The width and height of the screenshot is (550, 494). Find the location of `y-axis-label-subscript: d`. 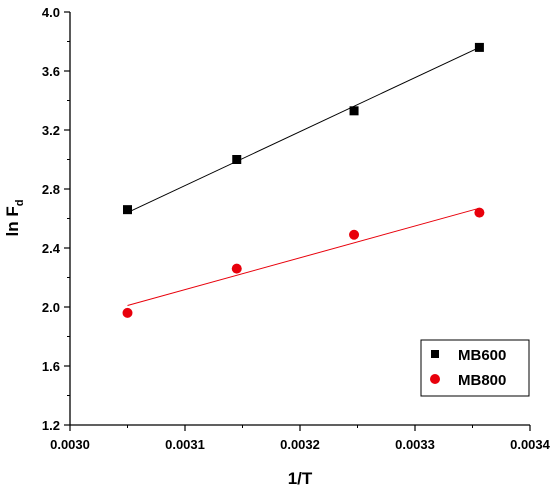

y-axis-label-subscript: d is located at coordinates (20, 203).